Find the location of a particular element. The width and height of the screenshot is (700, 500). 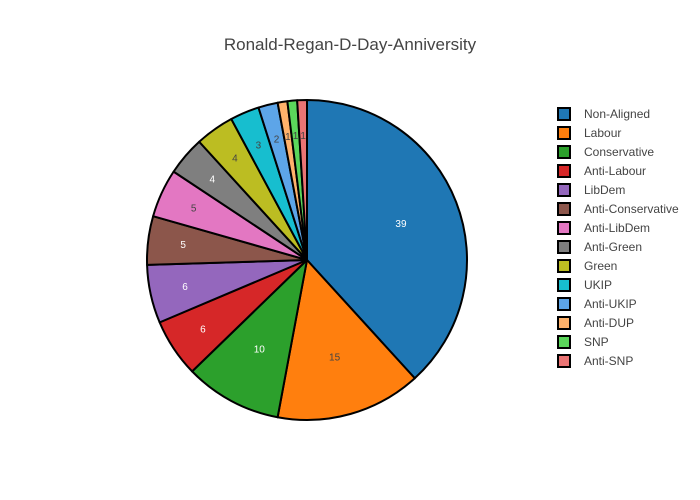

legend-label: LibDem is located at coordinates (604, 190).